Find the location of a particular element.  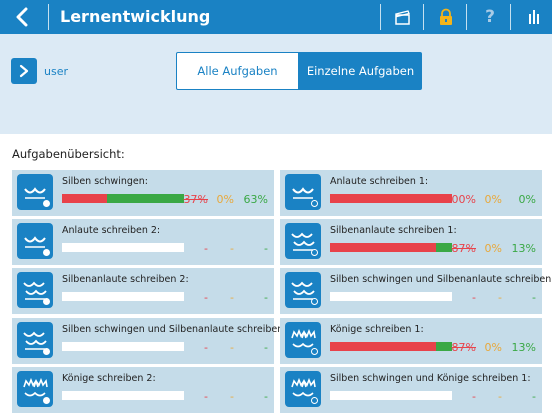

task-card: Silben schwingen: 37% 0% 63% is located at coordinates (143, 193).